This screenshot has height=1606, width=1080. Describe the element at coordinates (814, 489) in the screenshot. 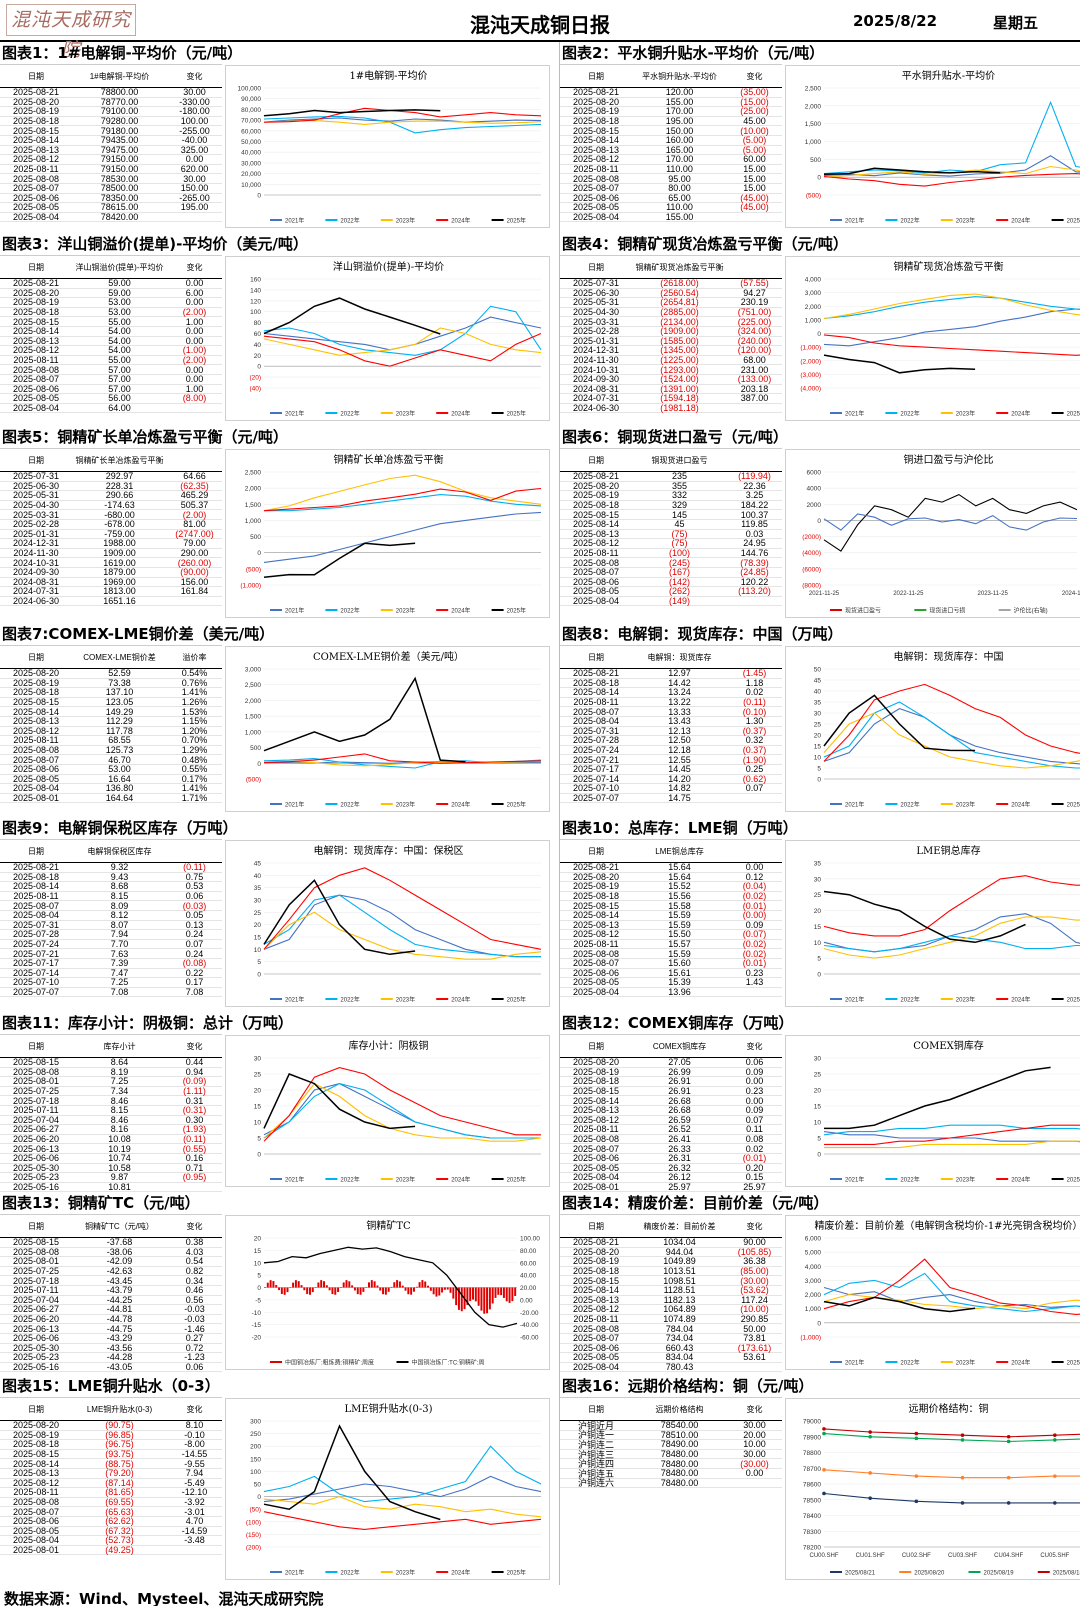

I see `y-tick-label: 4000` at that location.